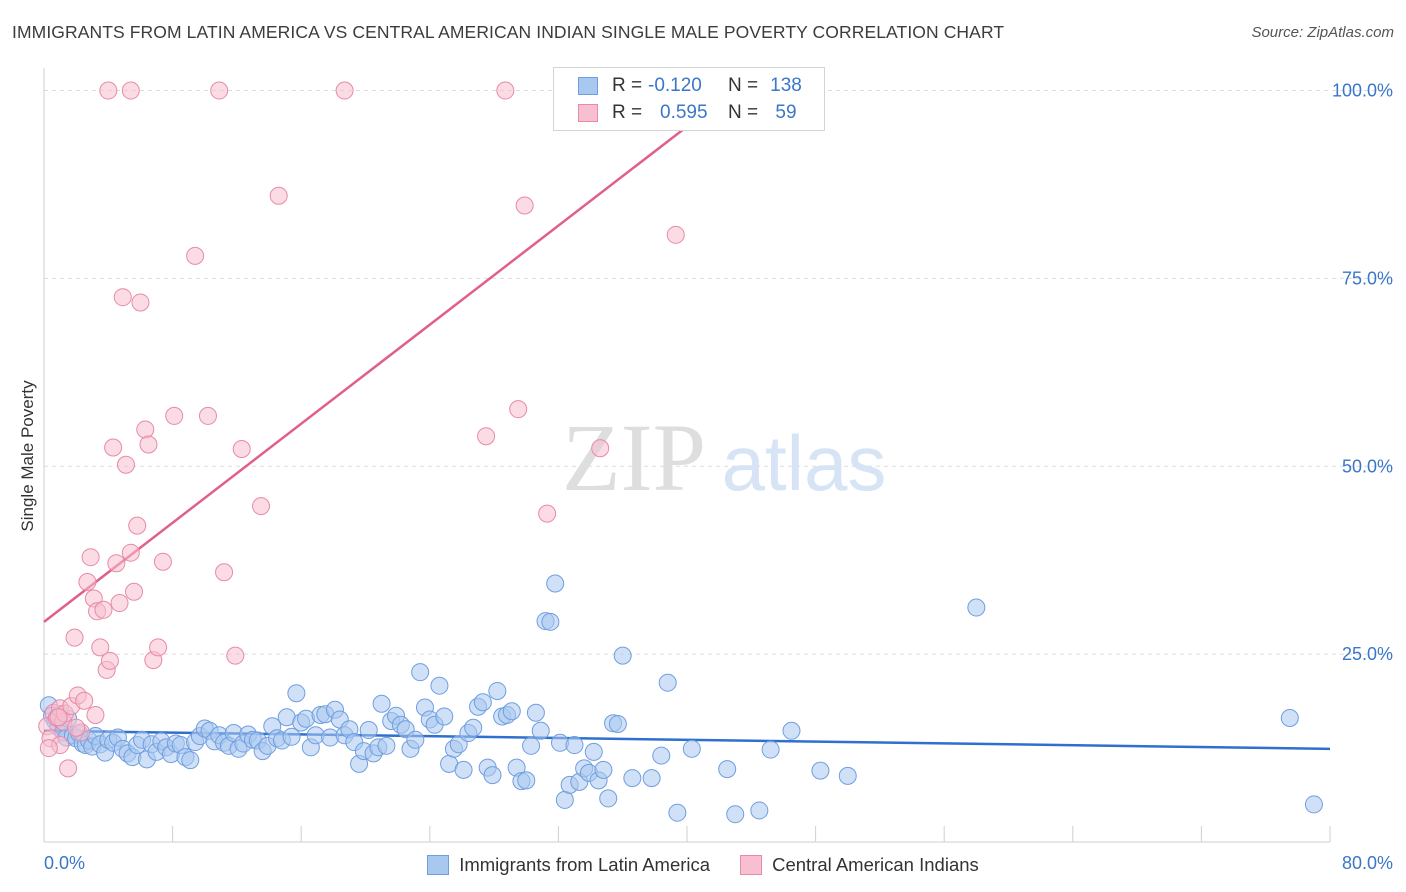 The height and width of the screenshot is (892, 1406). Describe the element at coordinates (64, 863) in the screenshot. I see `x-tick-label: 0.0%` at that location.